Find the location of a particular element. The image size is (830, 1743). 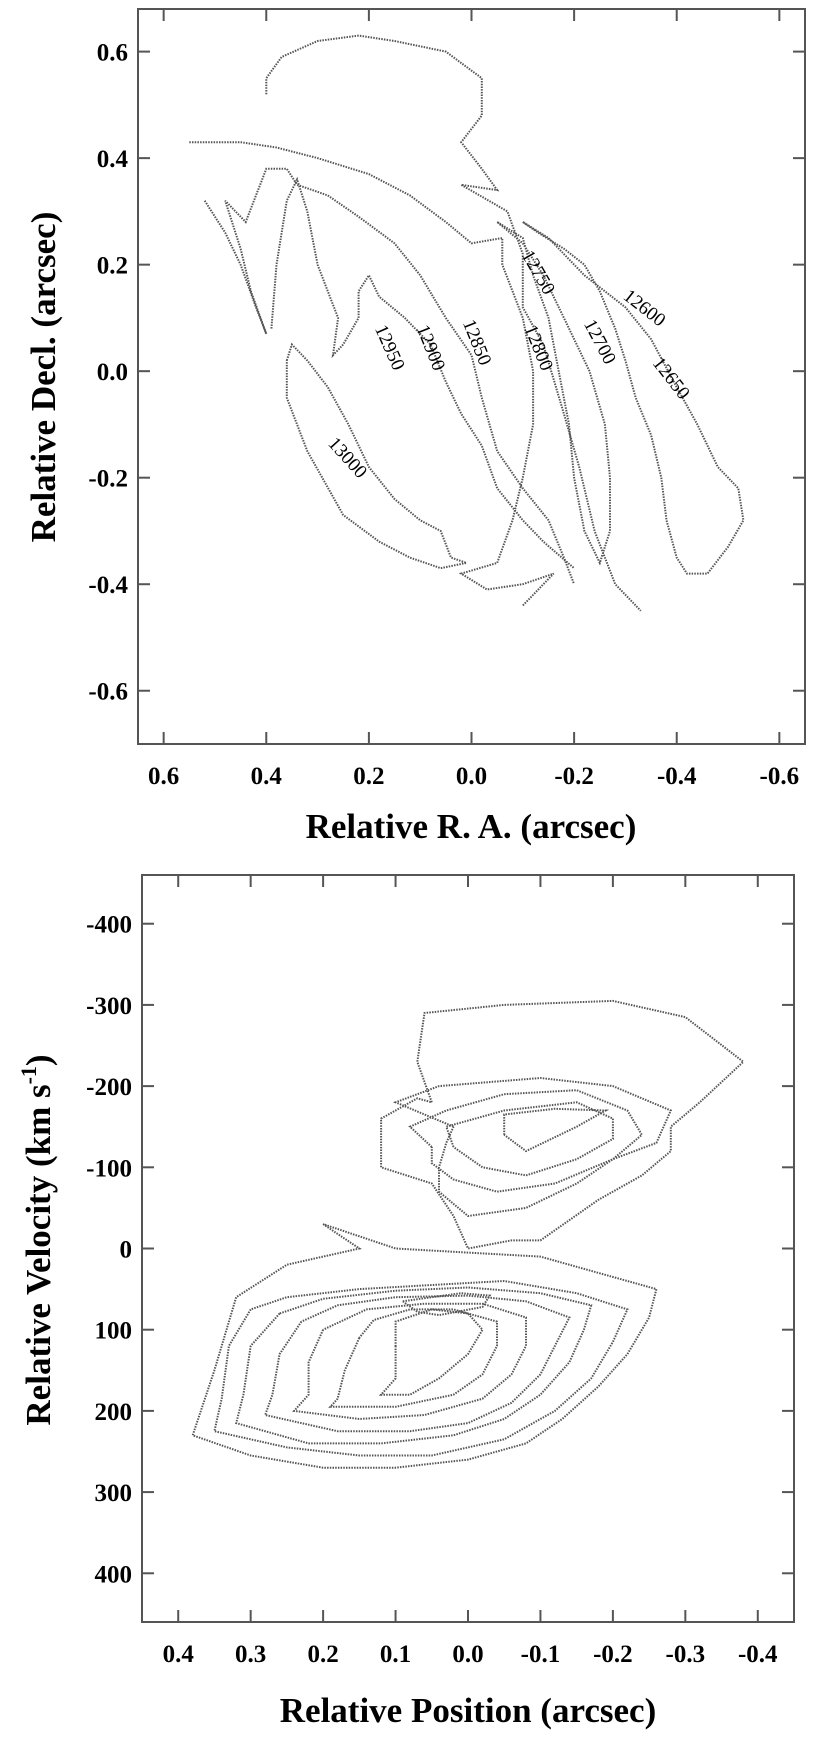

contour-level-label: 12800 is located at coordinates (538, 348).